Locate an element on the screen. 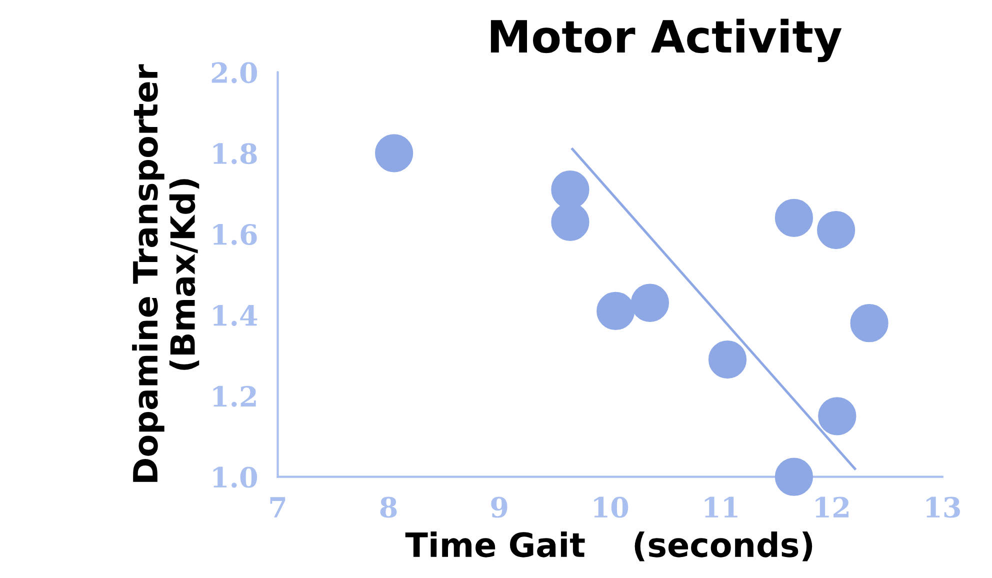 The image size is (992, 578). x-tick-label: 11 is located at coordinates (721, 507).